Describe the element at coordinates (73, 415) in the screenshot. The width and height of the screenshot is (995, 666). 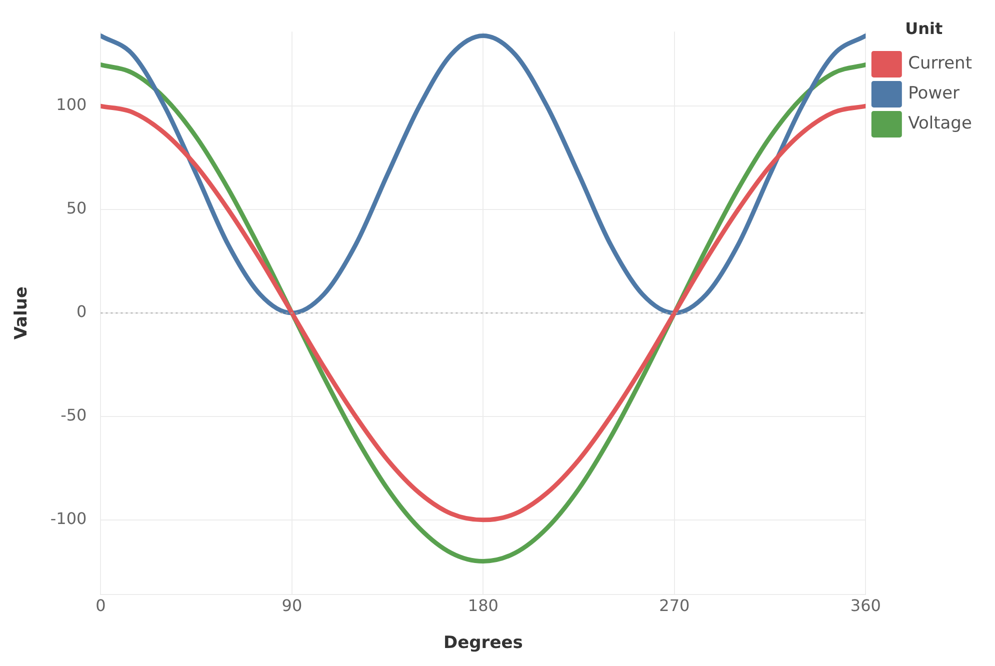
I see `y-tick-label: -50` at that location.